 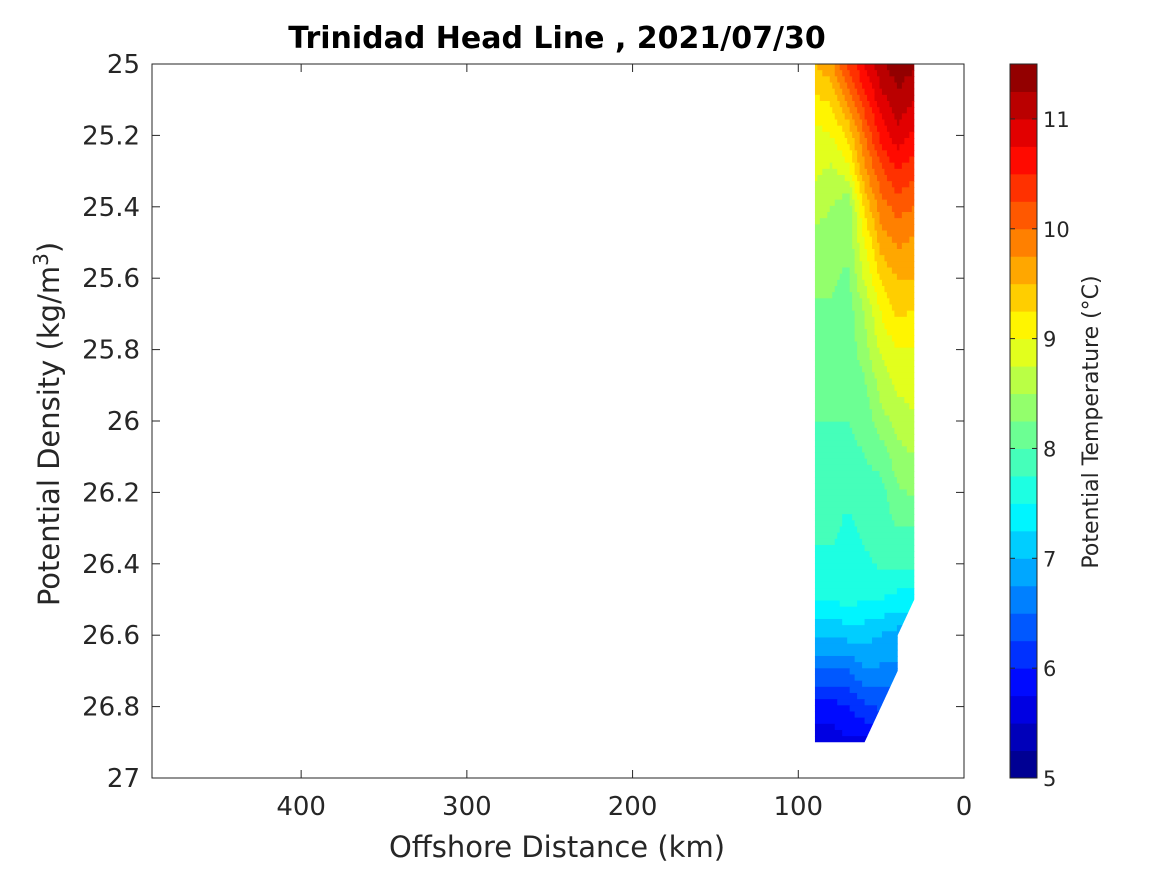 What do you see at coordinates (557, 847) in the screenshot?
I see `x-axis-label: Offshore Distance (km)` at bounding box center [557, 847].